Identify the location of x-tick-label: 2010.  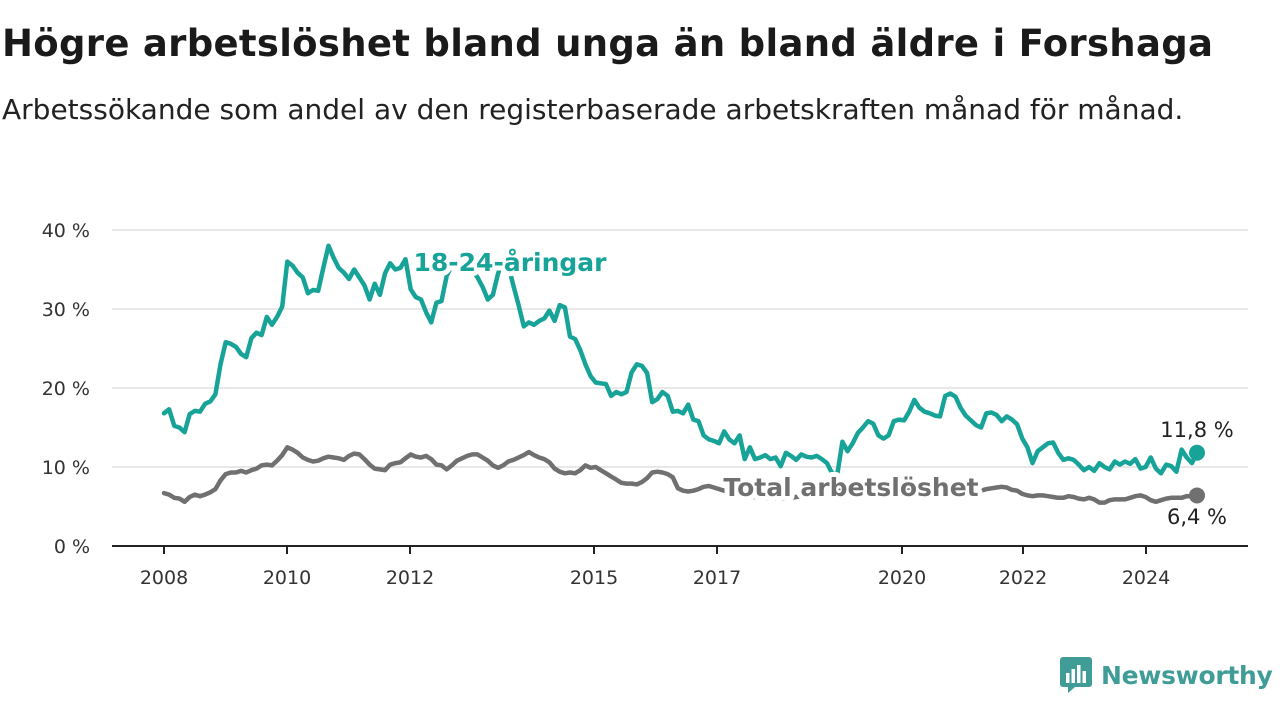
(287, 578).